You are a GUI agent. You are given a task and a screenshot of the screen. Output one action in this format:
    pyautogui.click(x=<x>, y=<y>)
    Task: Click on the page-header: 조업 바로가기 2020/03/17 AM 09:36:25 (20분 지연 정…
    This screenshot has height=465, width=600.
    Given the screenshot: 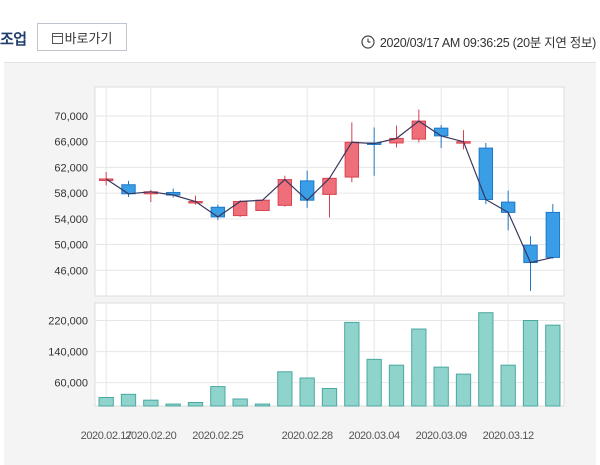 What is the action you would take?
    pyautogui.click(x=300, y=31)
    